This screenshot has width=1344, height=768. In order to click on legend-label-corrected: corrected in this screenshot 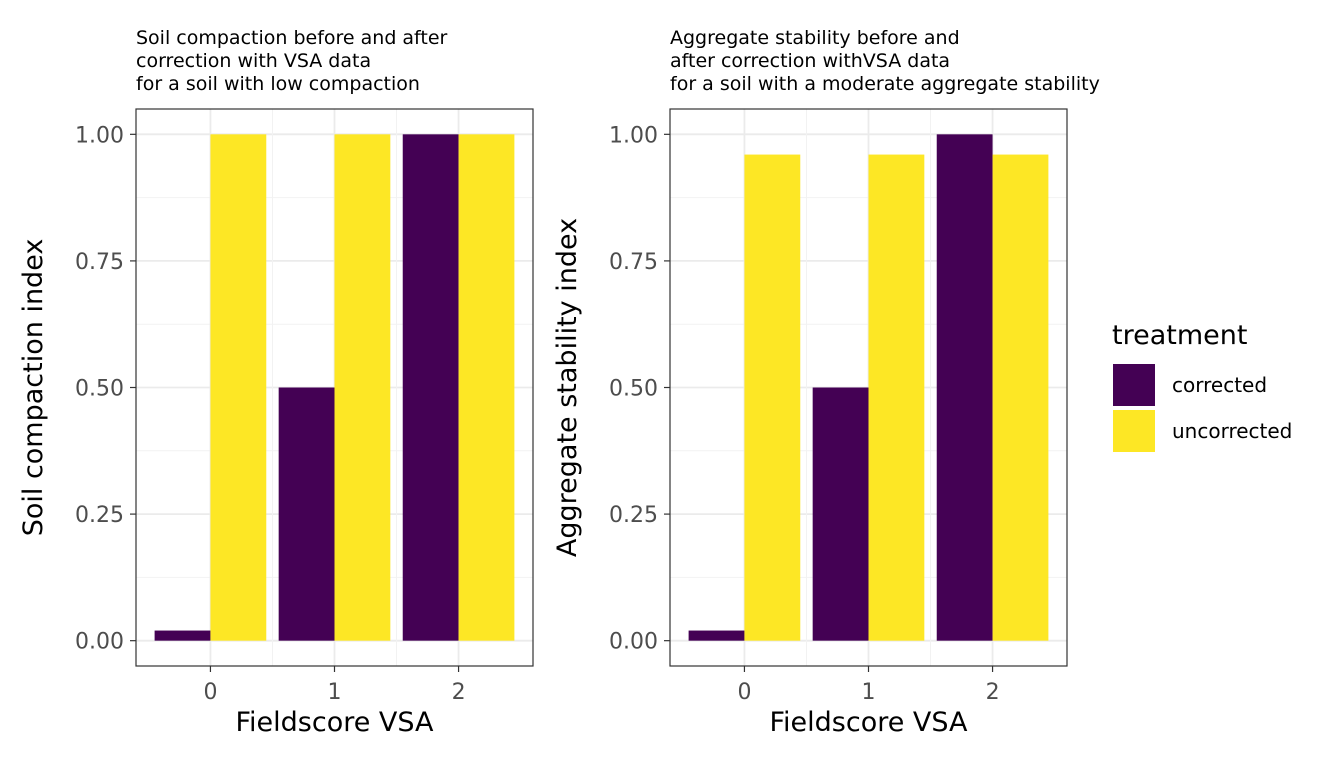, I will do `click(1219, 385)`.